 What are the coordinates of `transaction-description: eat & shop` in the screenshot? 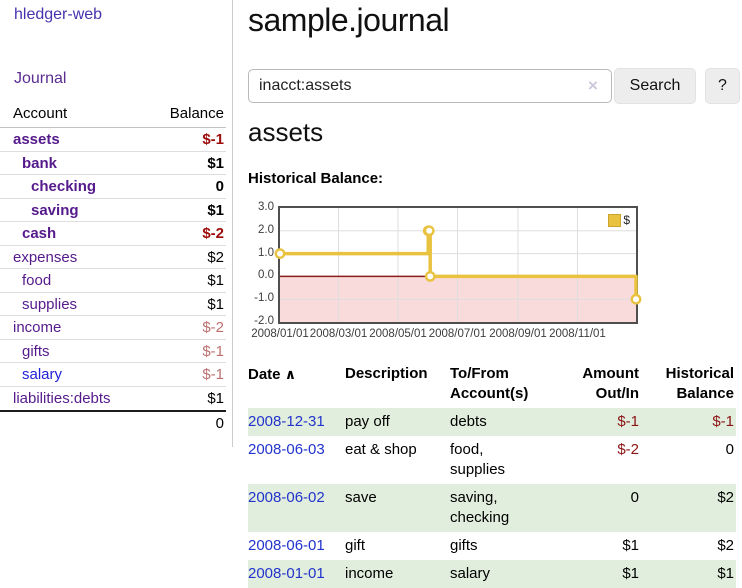 It's located at (381, 449).